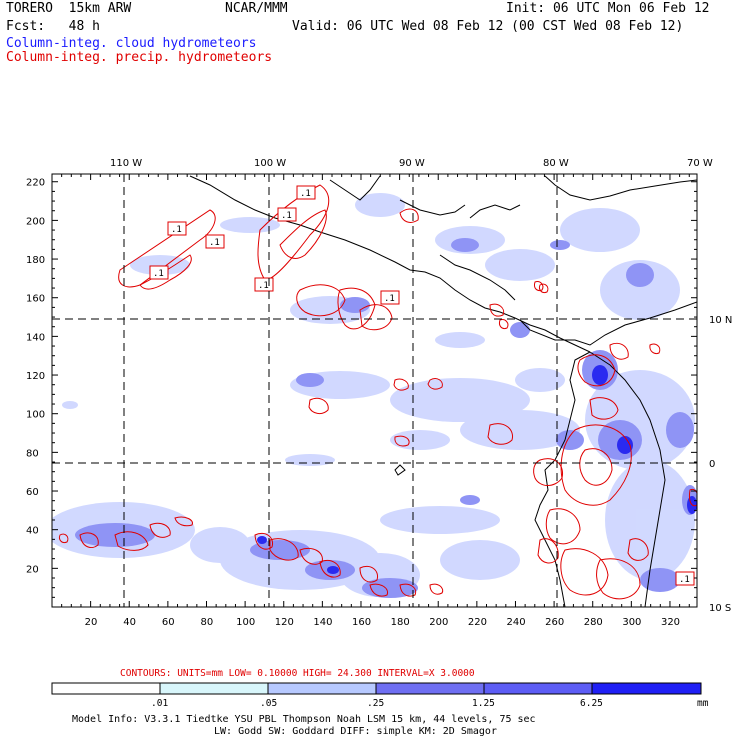  I want to click on x-tick-label: 200, so click(438, 622).